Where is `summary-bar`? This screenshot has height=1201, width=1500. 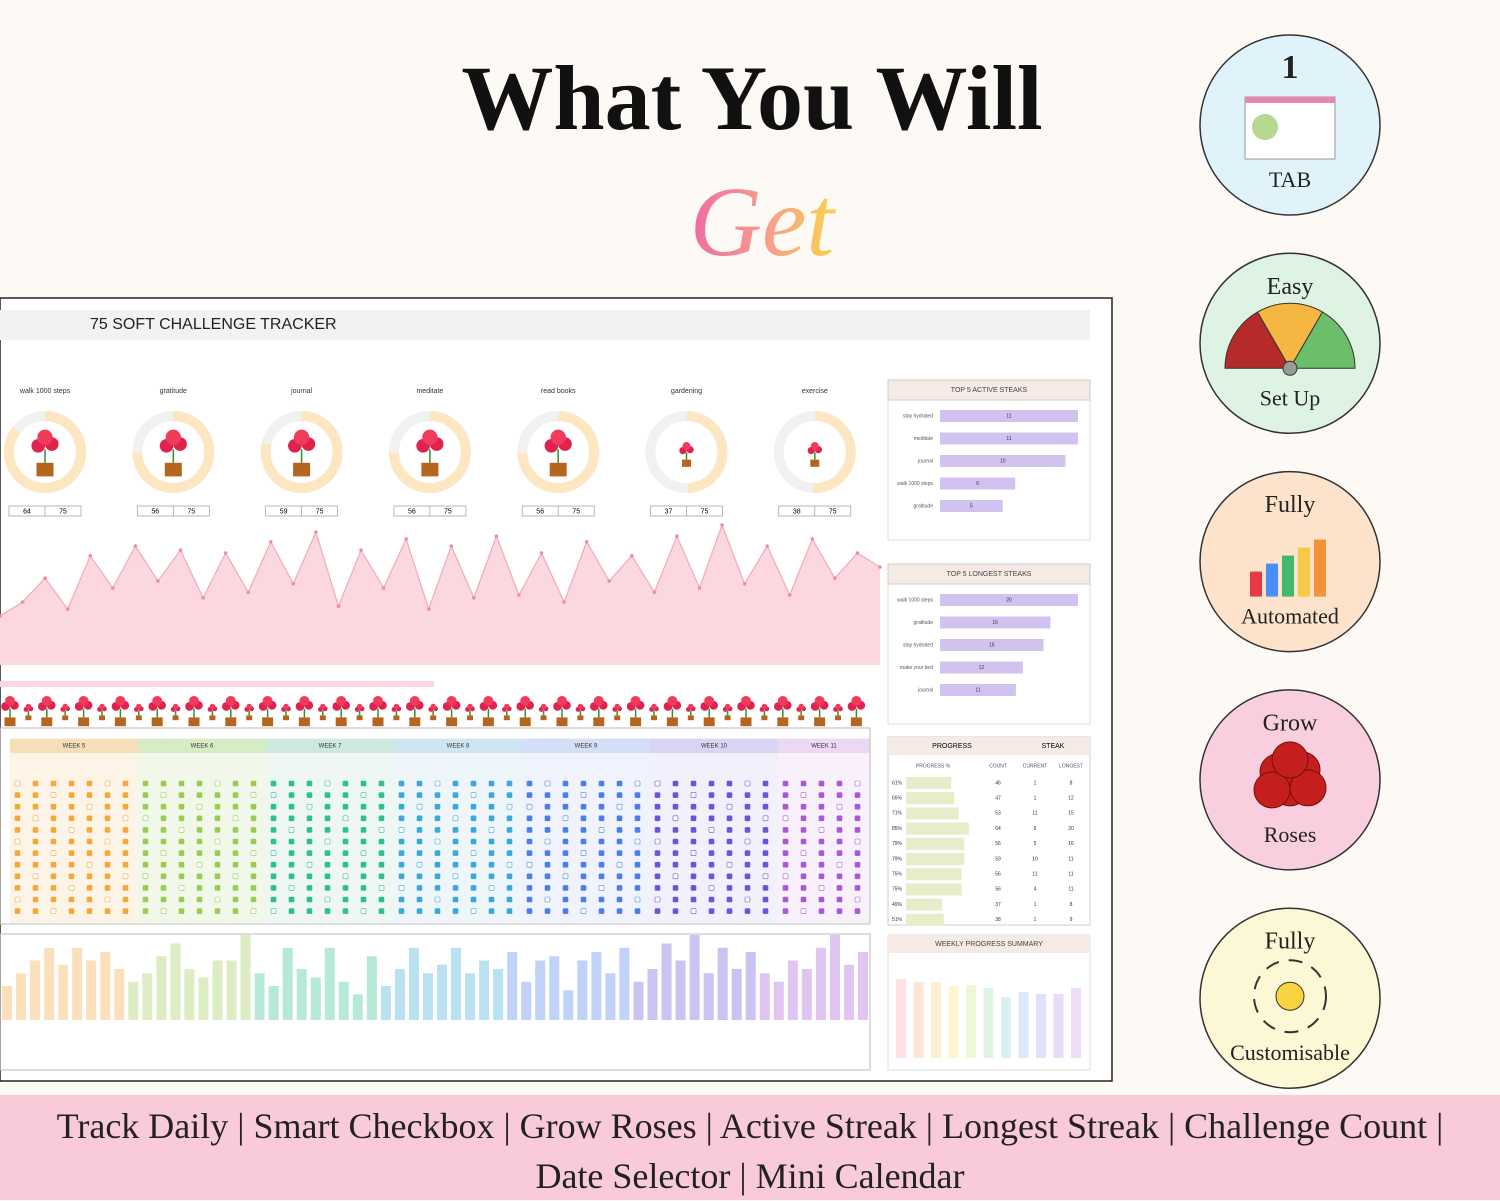
summary-bar is located at coordinates (1058, 1026).